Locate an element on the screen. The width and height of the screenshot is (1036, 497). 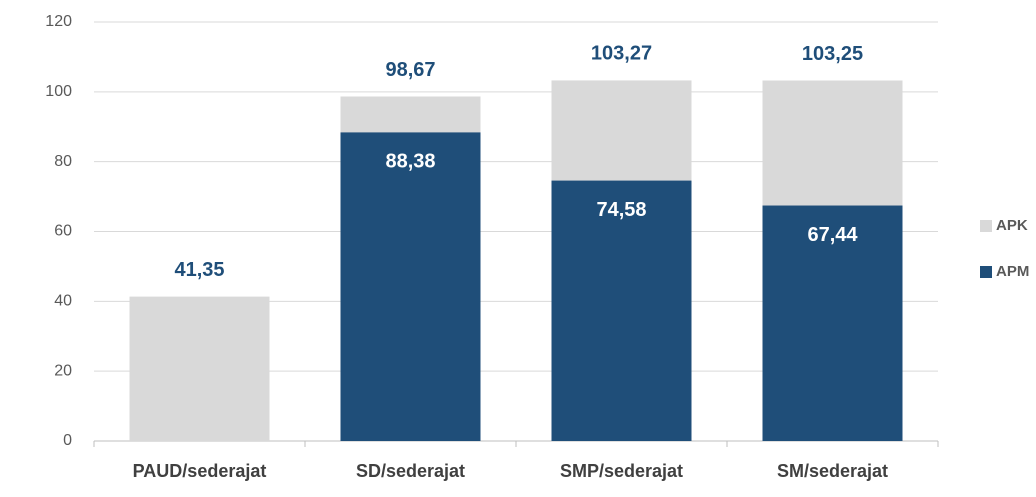
y-tick-label: 20 is located at coordinates (63, 370).